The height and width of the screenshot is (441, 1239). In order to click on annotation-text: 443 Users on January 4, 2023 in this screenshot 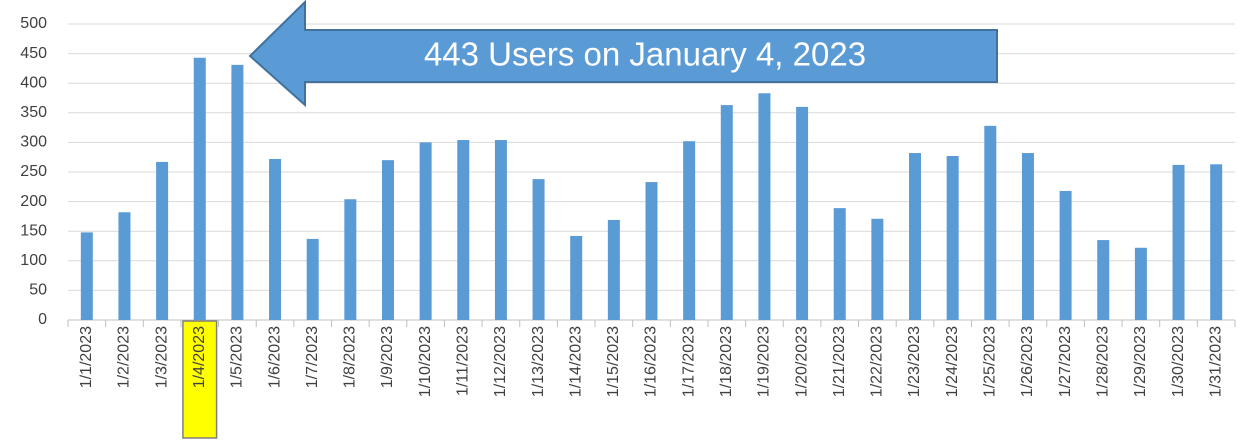, I will do `click(645, 54)`.